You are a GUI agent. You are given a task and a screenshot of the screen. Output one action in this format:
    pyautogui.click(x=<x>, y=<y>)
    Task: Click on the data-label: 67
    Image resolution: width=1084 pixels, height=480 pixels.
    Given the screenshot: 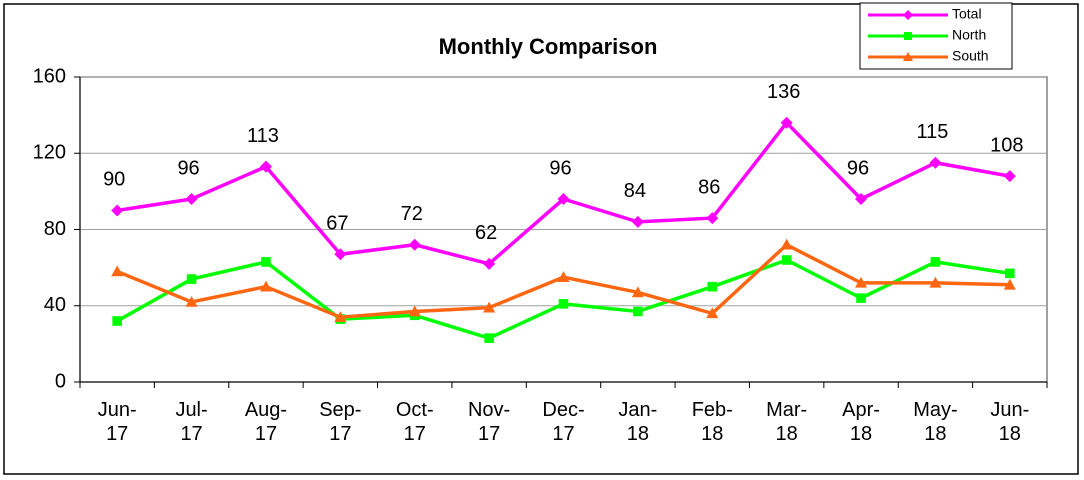 What is the action you would take?
    pyautogui.click(x=337, y=224)
    